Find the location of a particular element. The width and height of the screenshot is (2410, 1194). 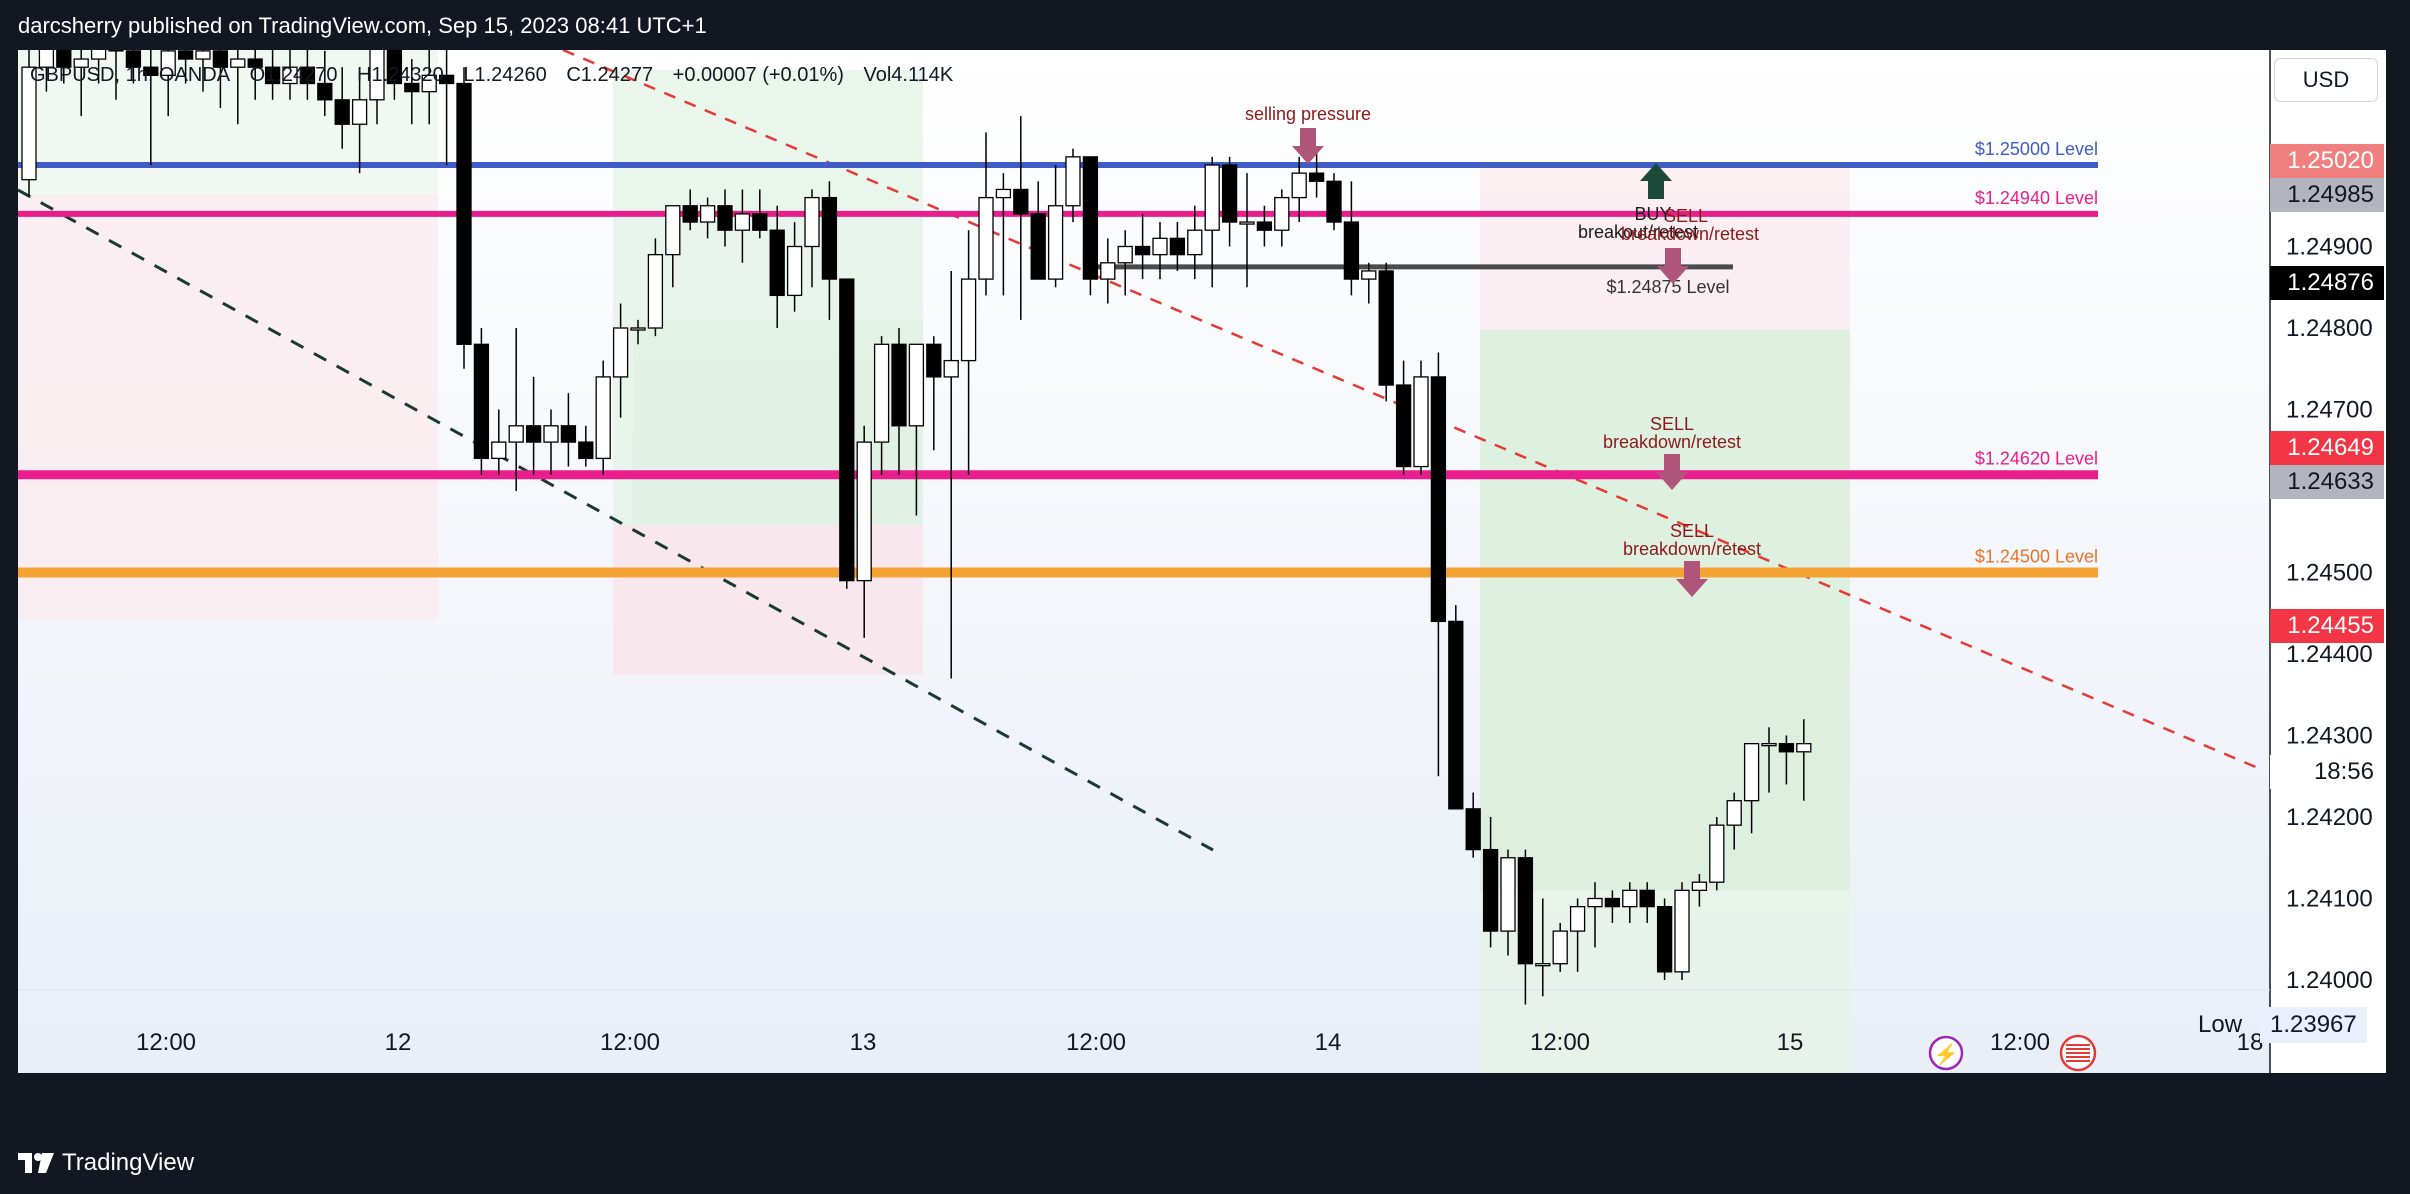

sell3-sub-label: breakdown/retest is located at coordinates (1692, 549).